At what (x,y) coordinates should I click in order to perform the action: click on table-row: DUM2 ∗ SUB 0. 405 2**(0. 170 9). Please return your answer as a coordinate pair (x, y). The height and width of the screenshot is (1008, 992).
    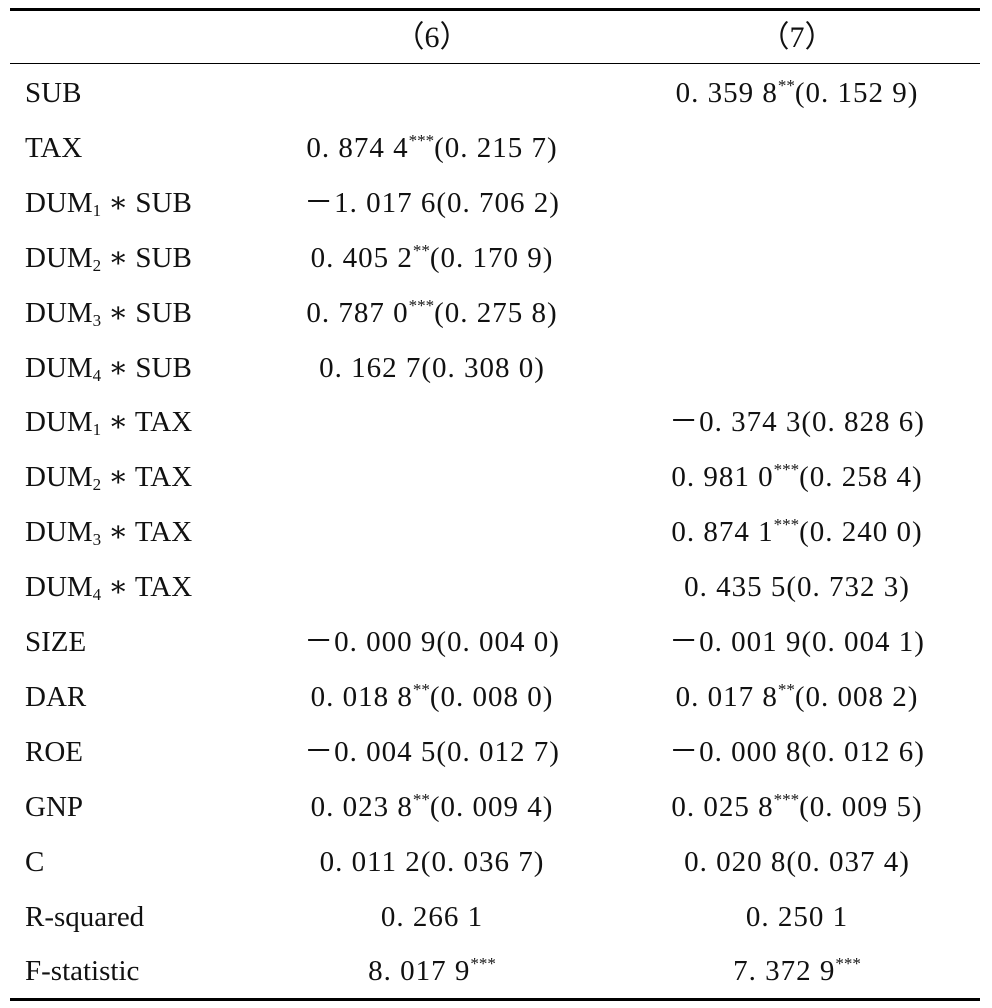
    Looking at the image, I should click on (496, 258).